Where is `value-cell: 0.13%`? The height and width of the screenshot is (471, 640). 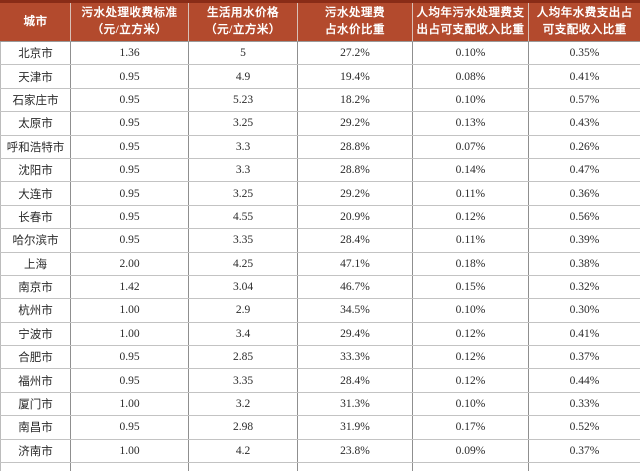 value-cell: 0.13% is located at coordinates (471, 123).